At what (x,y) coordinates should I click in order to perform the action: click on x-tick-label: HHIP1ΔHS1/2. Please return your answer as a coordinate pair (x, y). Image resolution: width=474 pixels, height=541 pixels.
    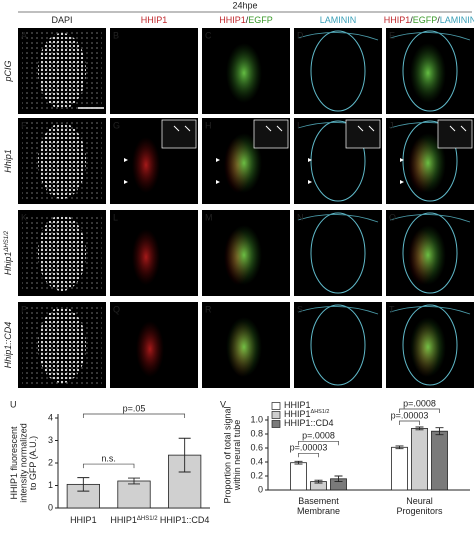
    Looking at the image, I should click on (134, 520).